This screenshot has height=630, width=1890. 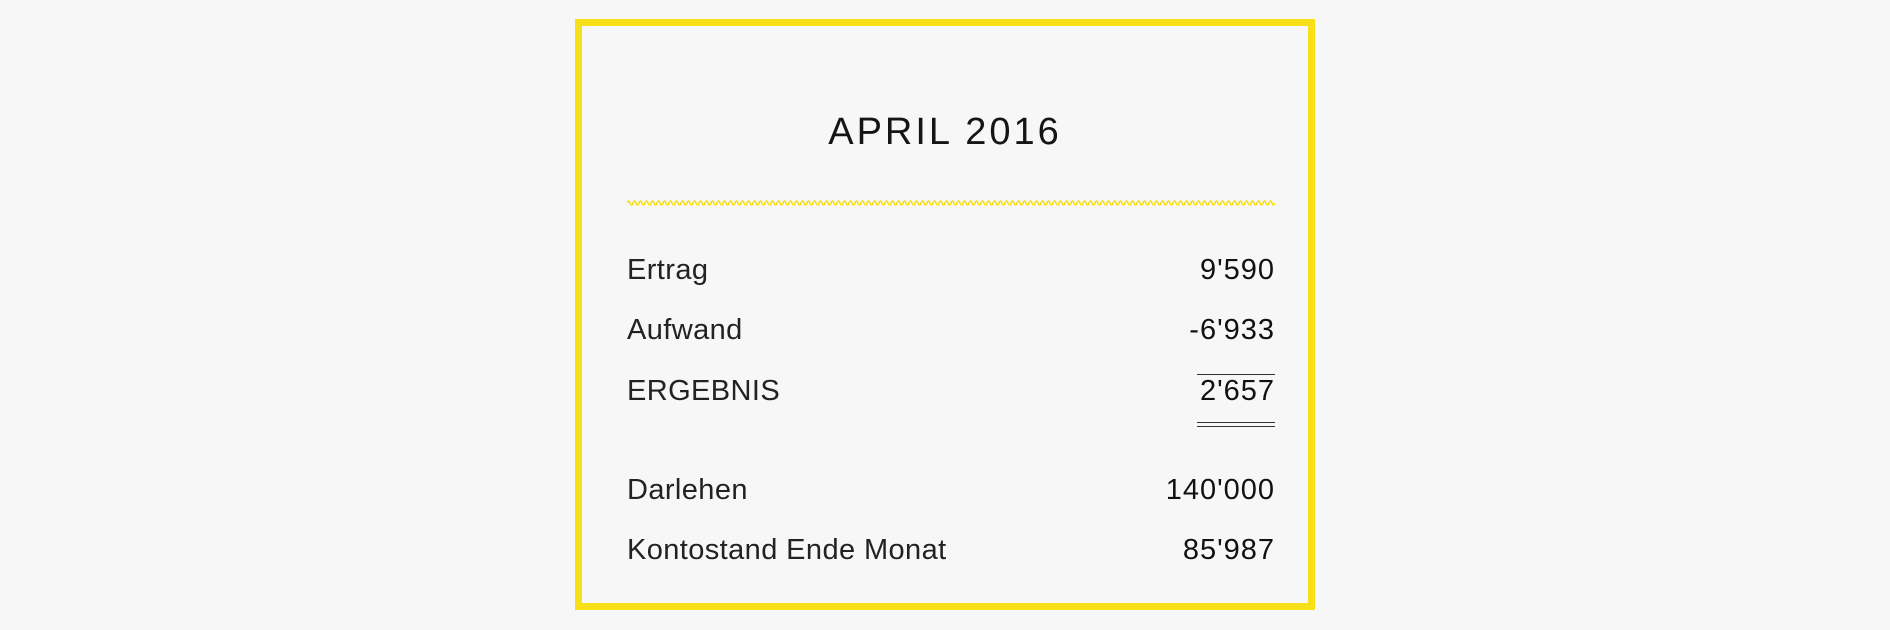 I want to click on row-value: 140'000, so click(x=1220, y=490).